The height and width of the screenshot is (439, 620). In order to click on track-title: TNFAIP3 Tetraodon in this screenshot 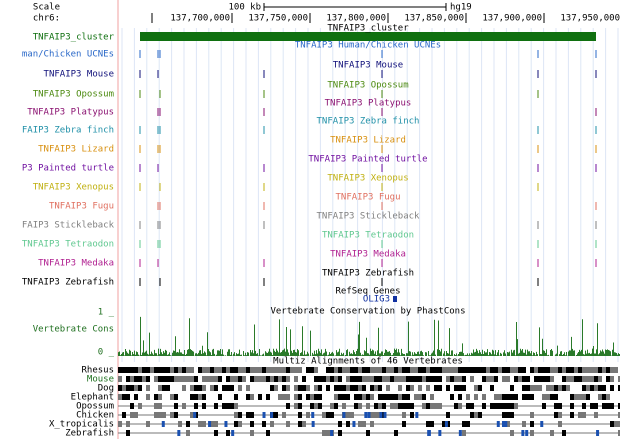, I will do `click(368, 236)`.